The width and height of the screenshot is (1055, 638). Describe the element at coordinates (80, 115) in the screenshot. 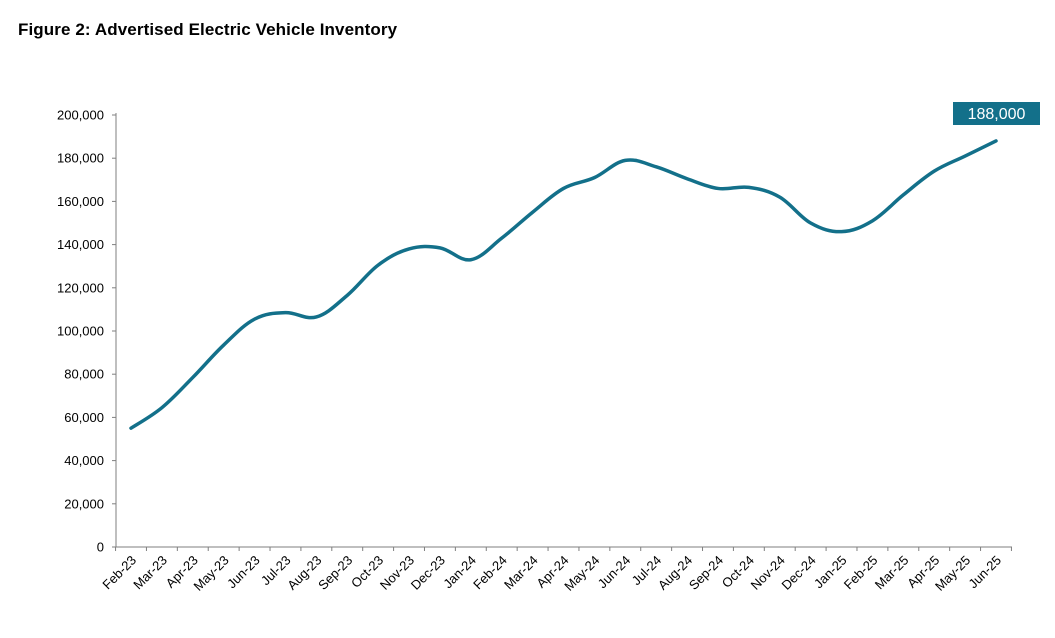

I see `y-tick-label: 200,000` at that location.